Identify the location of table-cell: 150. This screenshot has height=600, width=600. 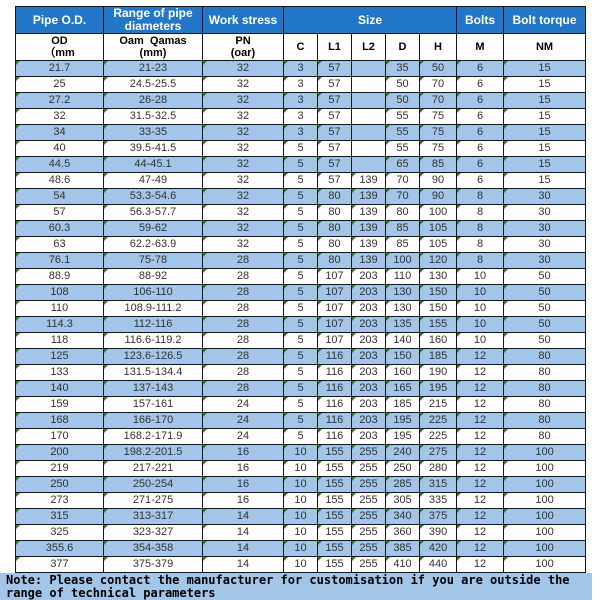
(438, 308).